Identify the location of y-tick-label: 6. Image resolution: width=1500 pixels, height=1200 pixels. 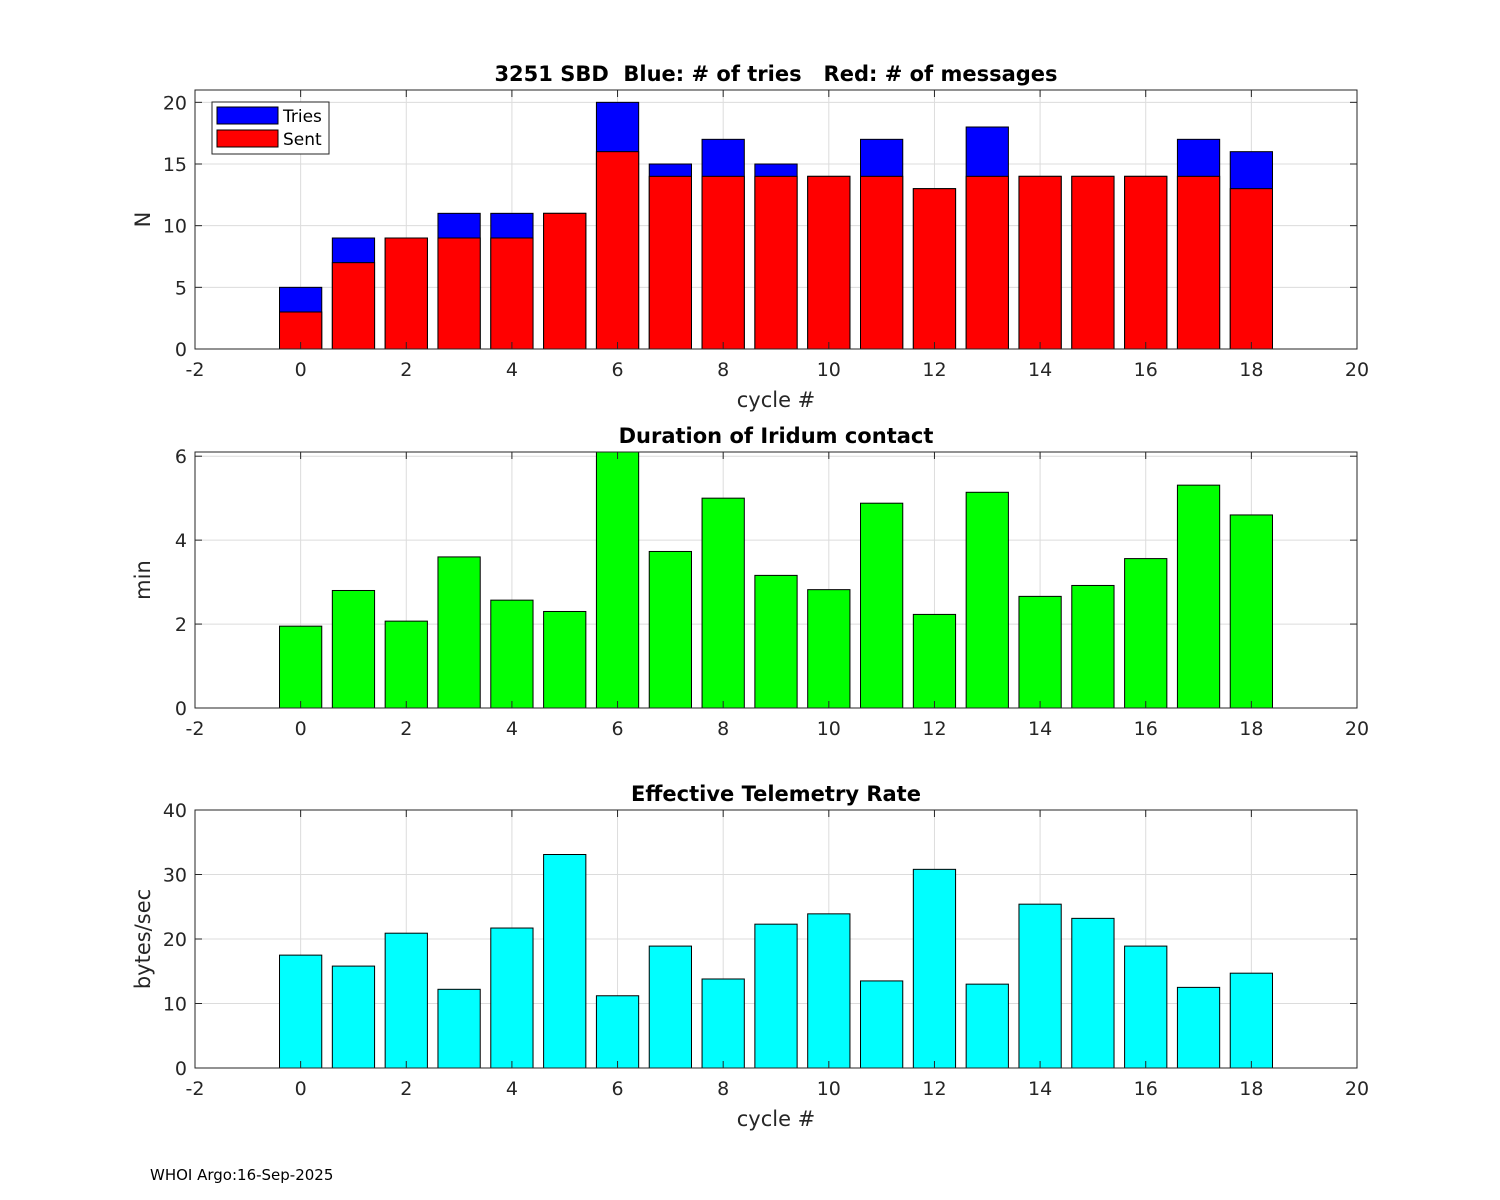
(181, 457).